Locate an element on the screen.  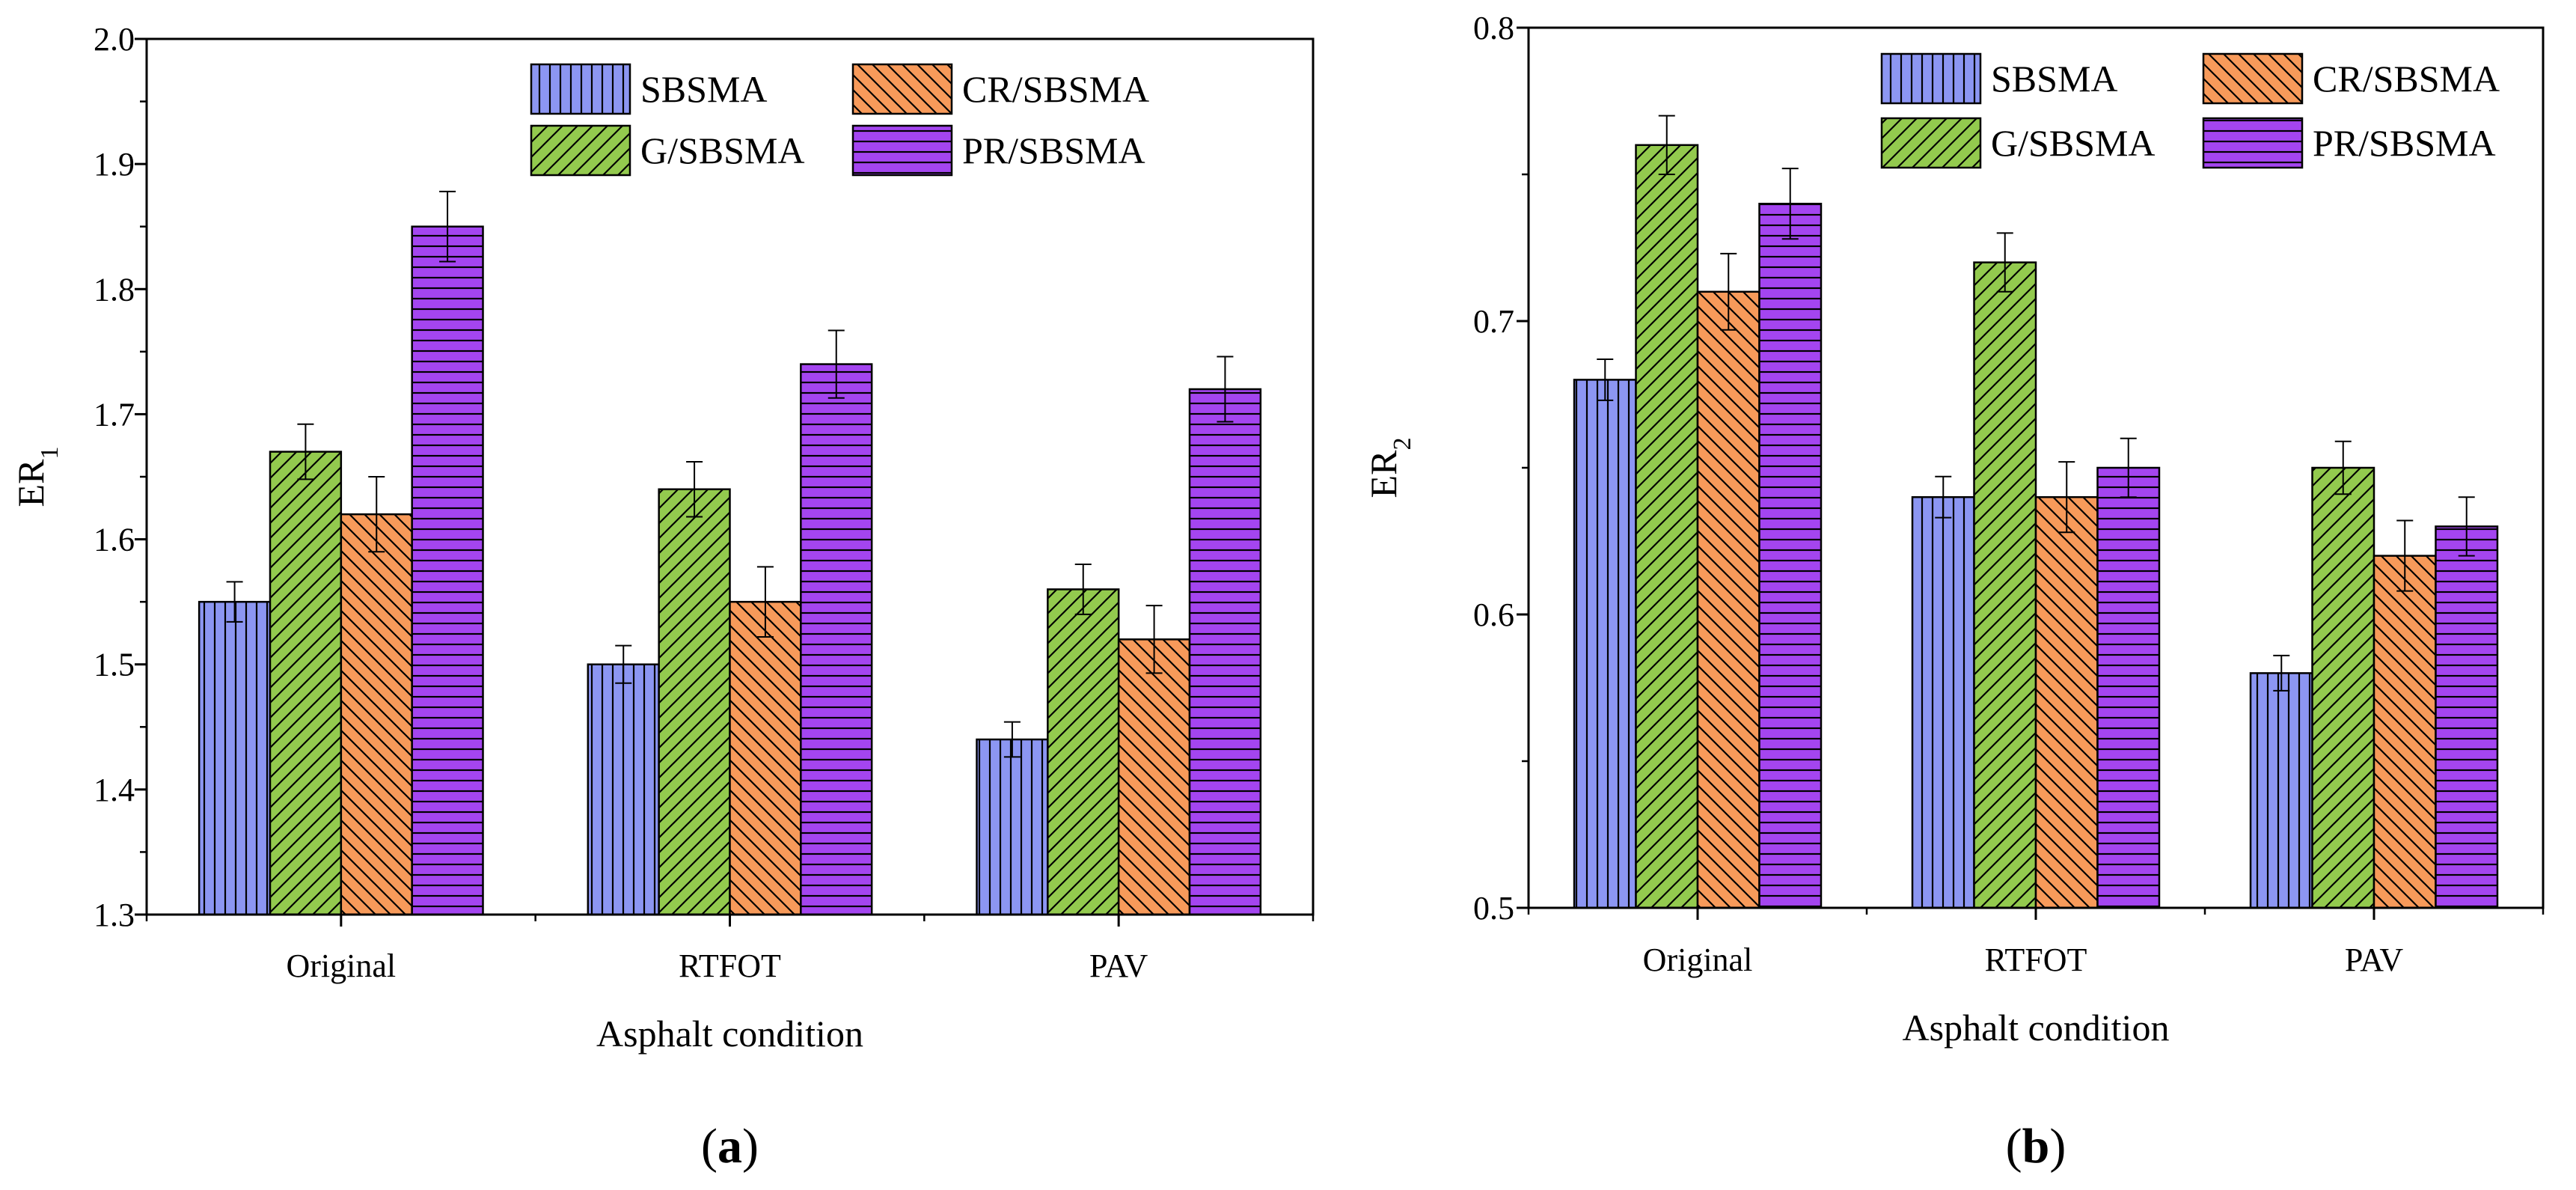
y-tick-label: 1.6 is located at coordinates (114, 540).